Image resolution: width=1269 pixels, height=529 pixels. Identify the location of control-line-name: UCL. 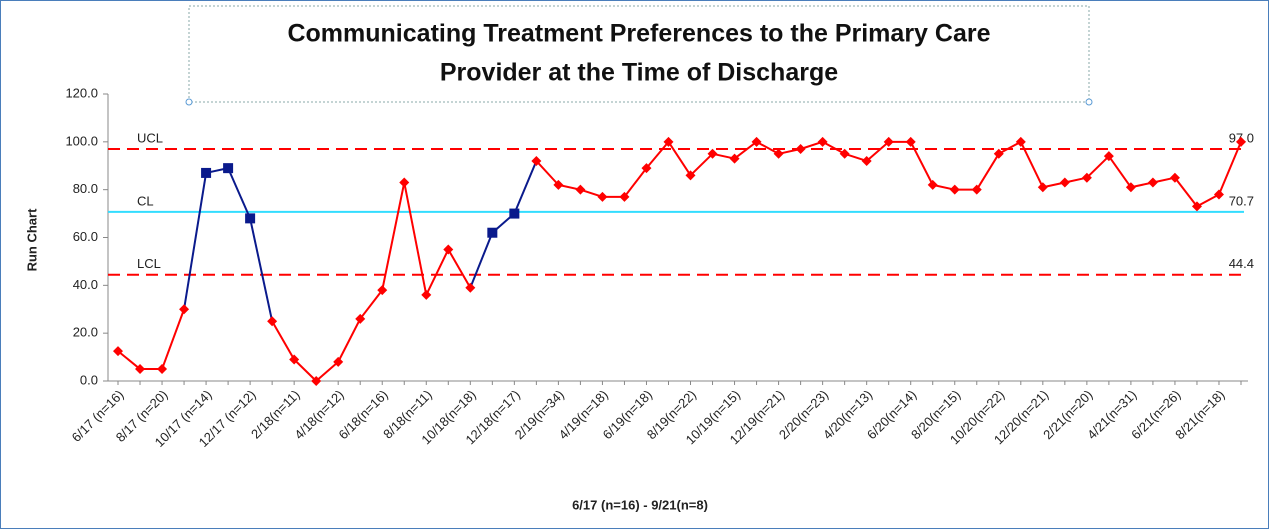
(150, 137).